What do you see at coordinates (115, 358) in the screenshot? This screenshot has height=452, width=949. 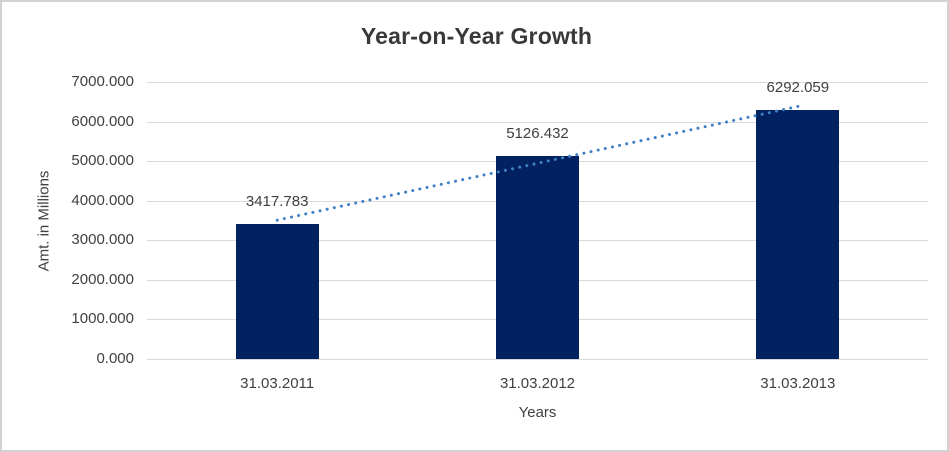 I see `y-tick-label: 0.000` at bounding box center [115, 358].